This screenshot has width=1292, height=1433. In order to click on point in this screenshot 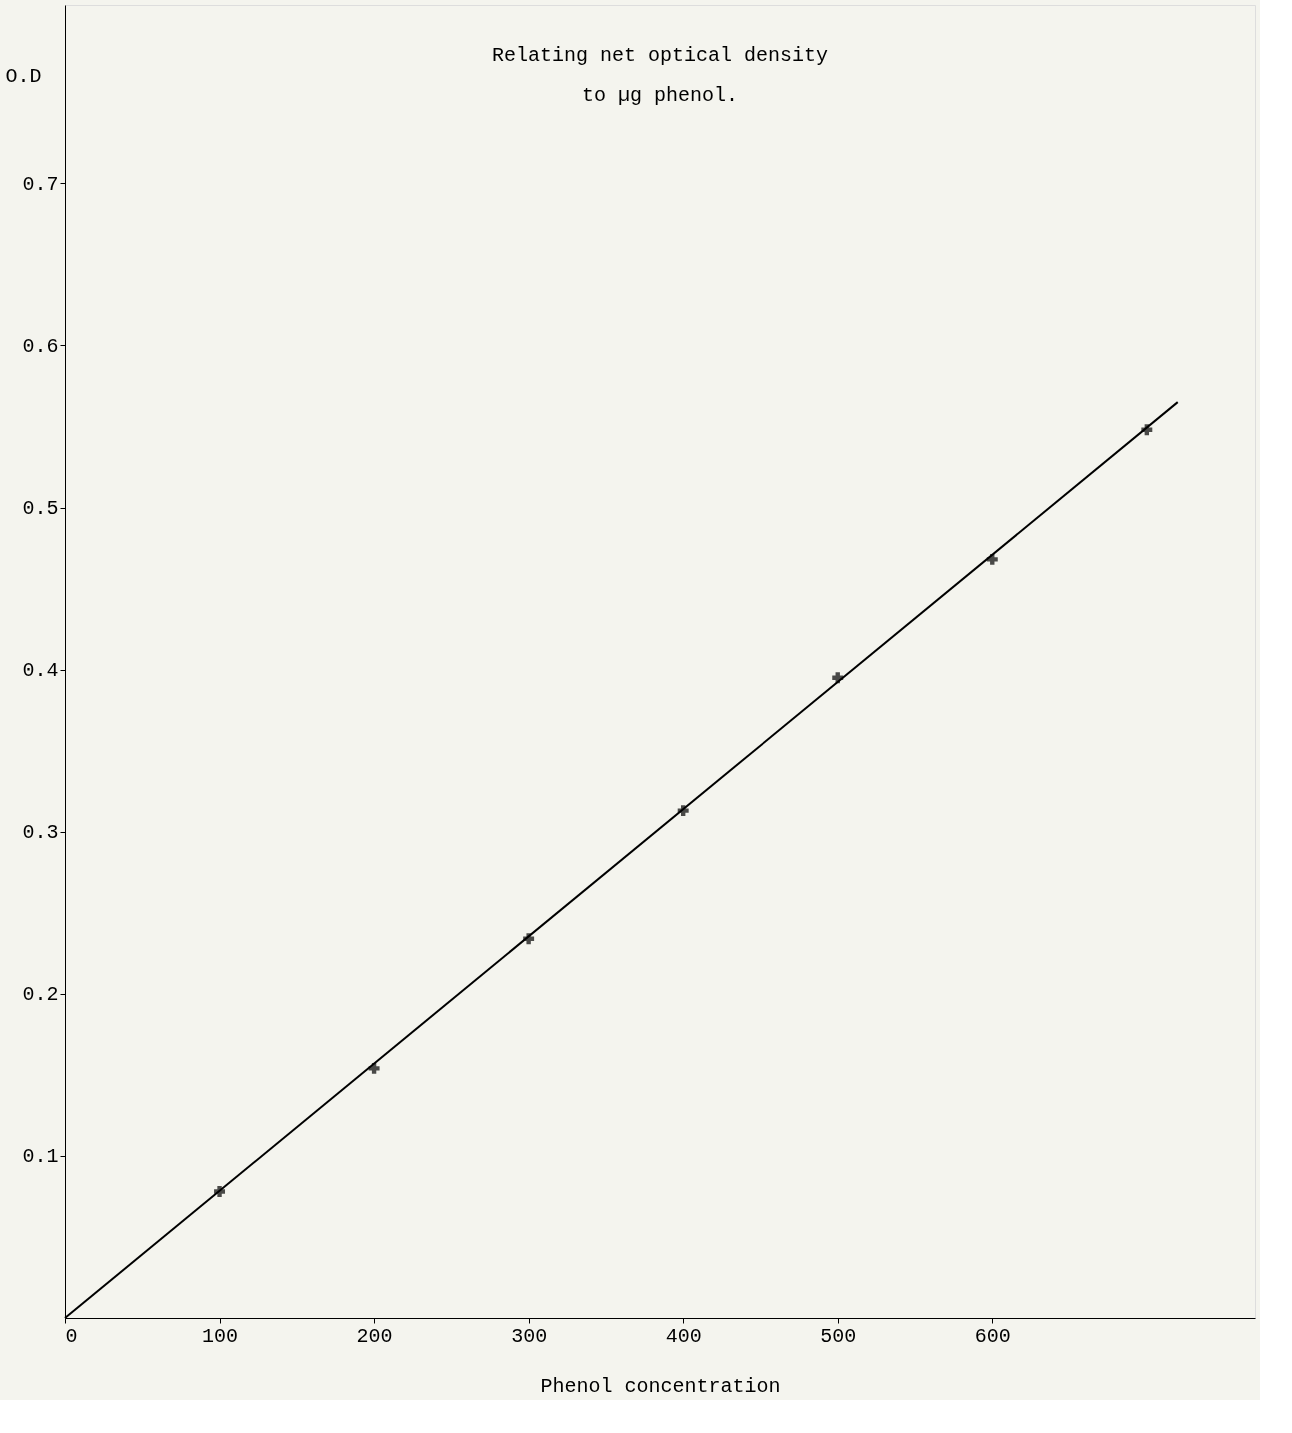, I will do `click(220, 1192)`.